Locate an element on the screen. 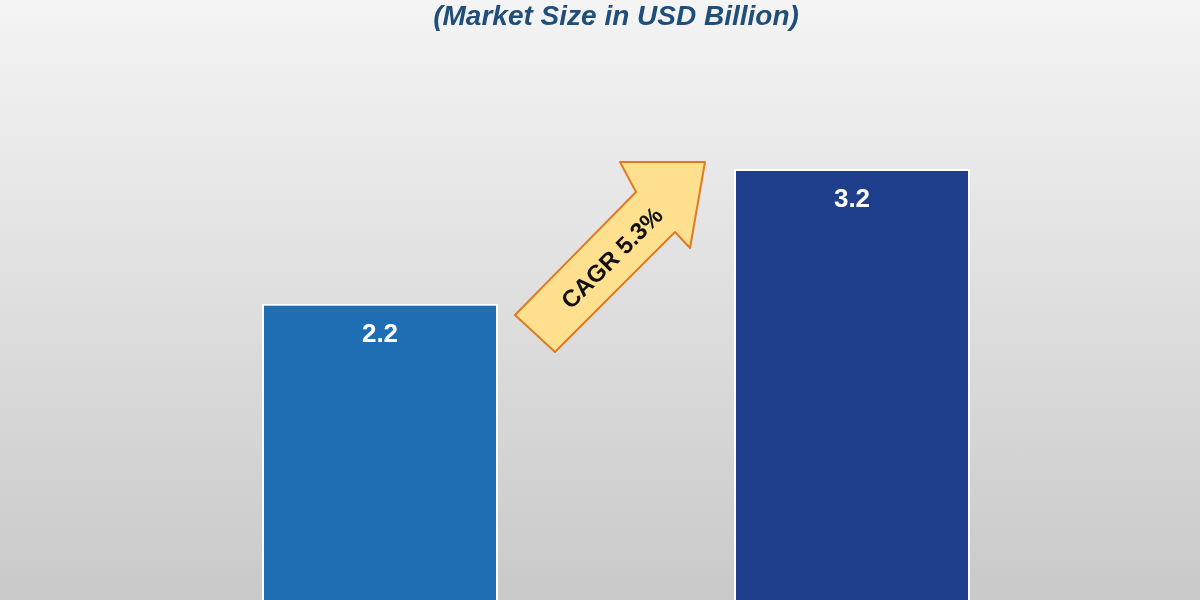 This screenshot has height=600, width=1200. data-label: 3.2 is located at coordinates (852, 198).